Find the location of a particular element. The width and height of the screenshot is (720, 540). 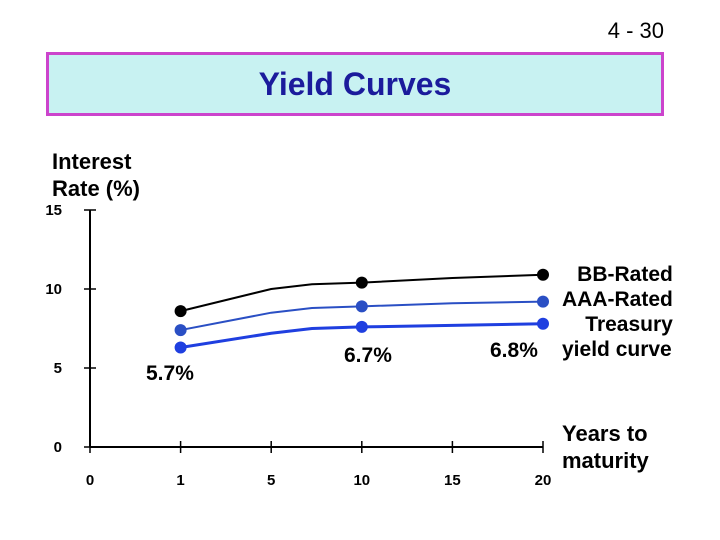

y-tick-label: 10 is located at coordinates (53, 289).